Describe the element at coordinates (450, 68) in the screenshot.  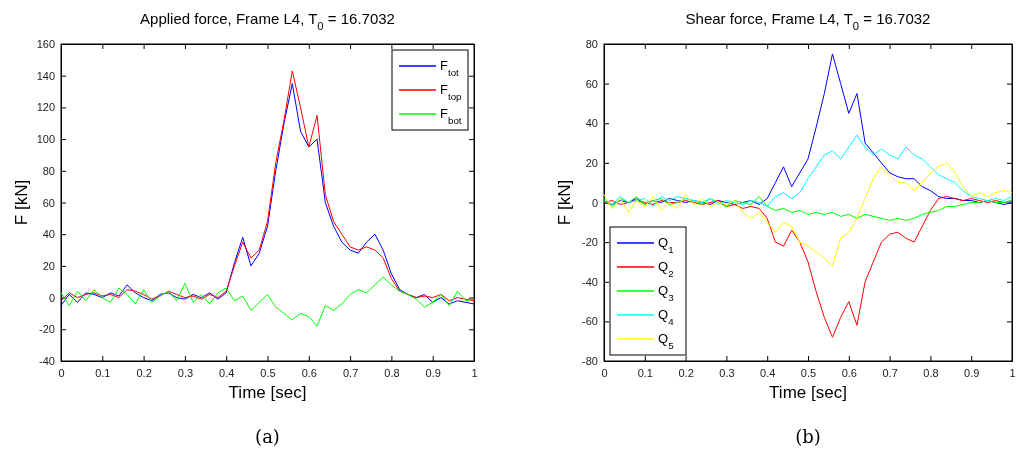
I see `legend-label: F$_{tot}$` at that location.